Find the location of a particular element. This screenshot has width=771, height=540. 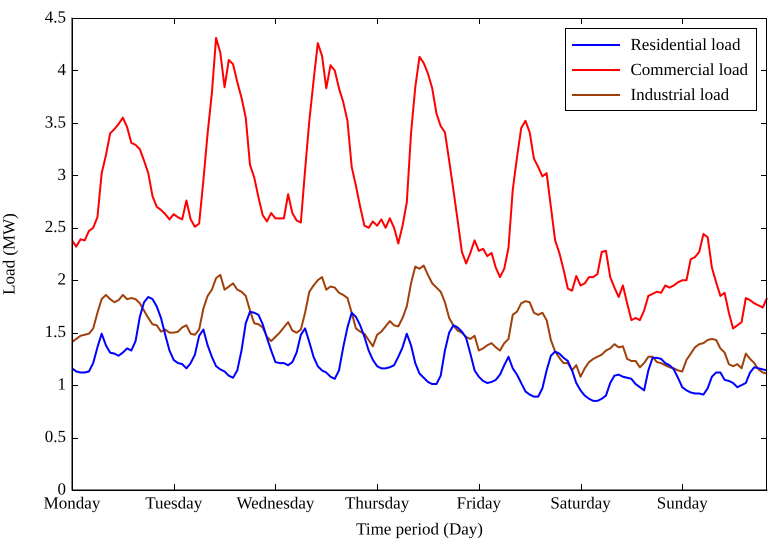

legend-label: Residential load is located at coordinates (685, 45).